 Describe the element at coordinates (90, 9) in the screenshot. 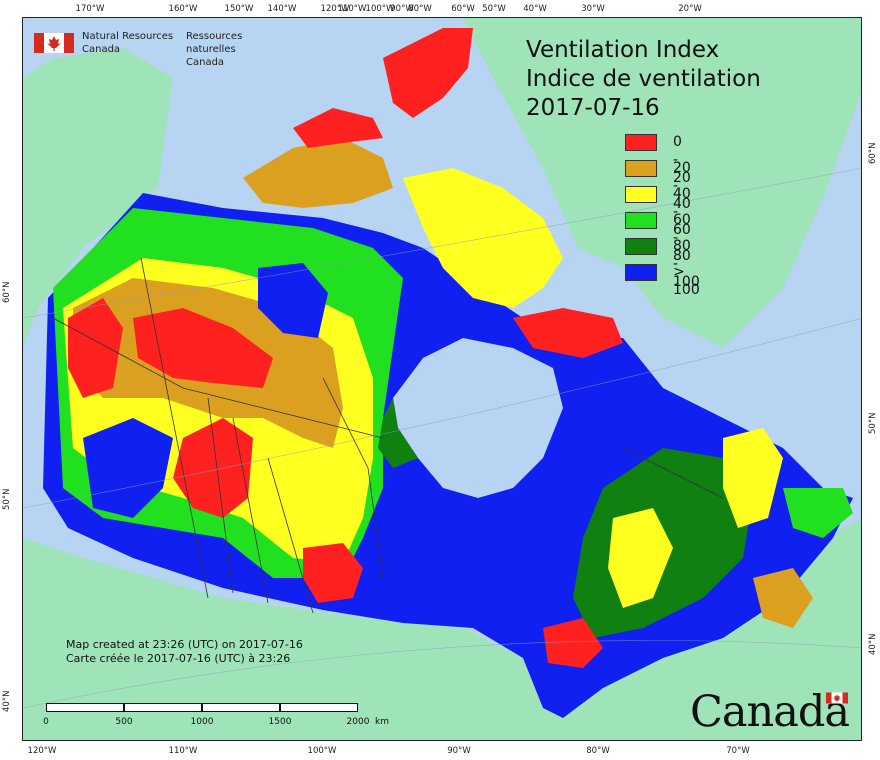

I see `graticule-top-label: 170°W` at that location.